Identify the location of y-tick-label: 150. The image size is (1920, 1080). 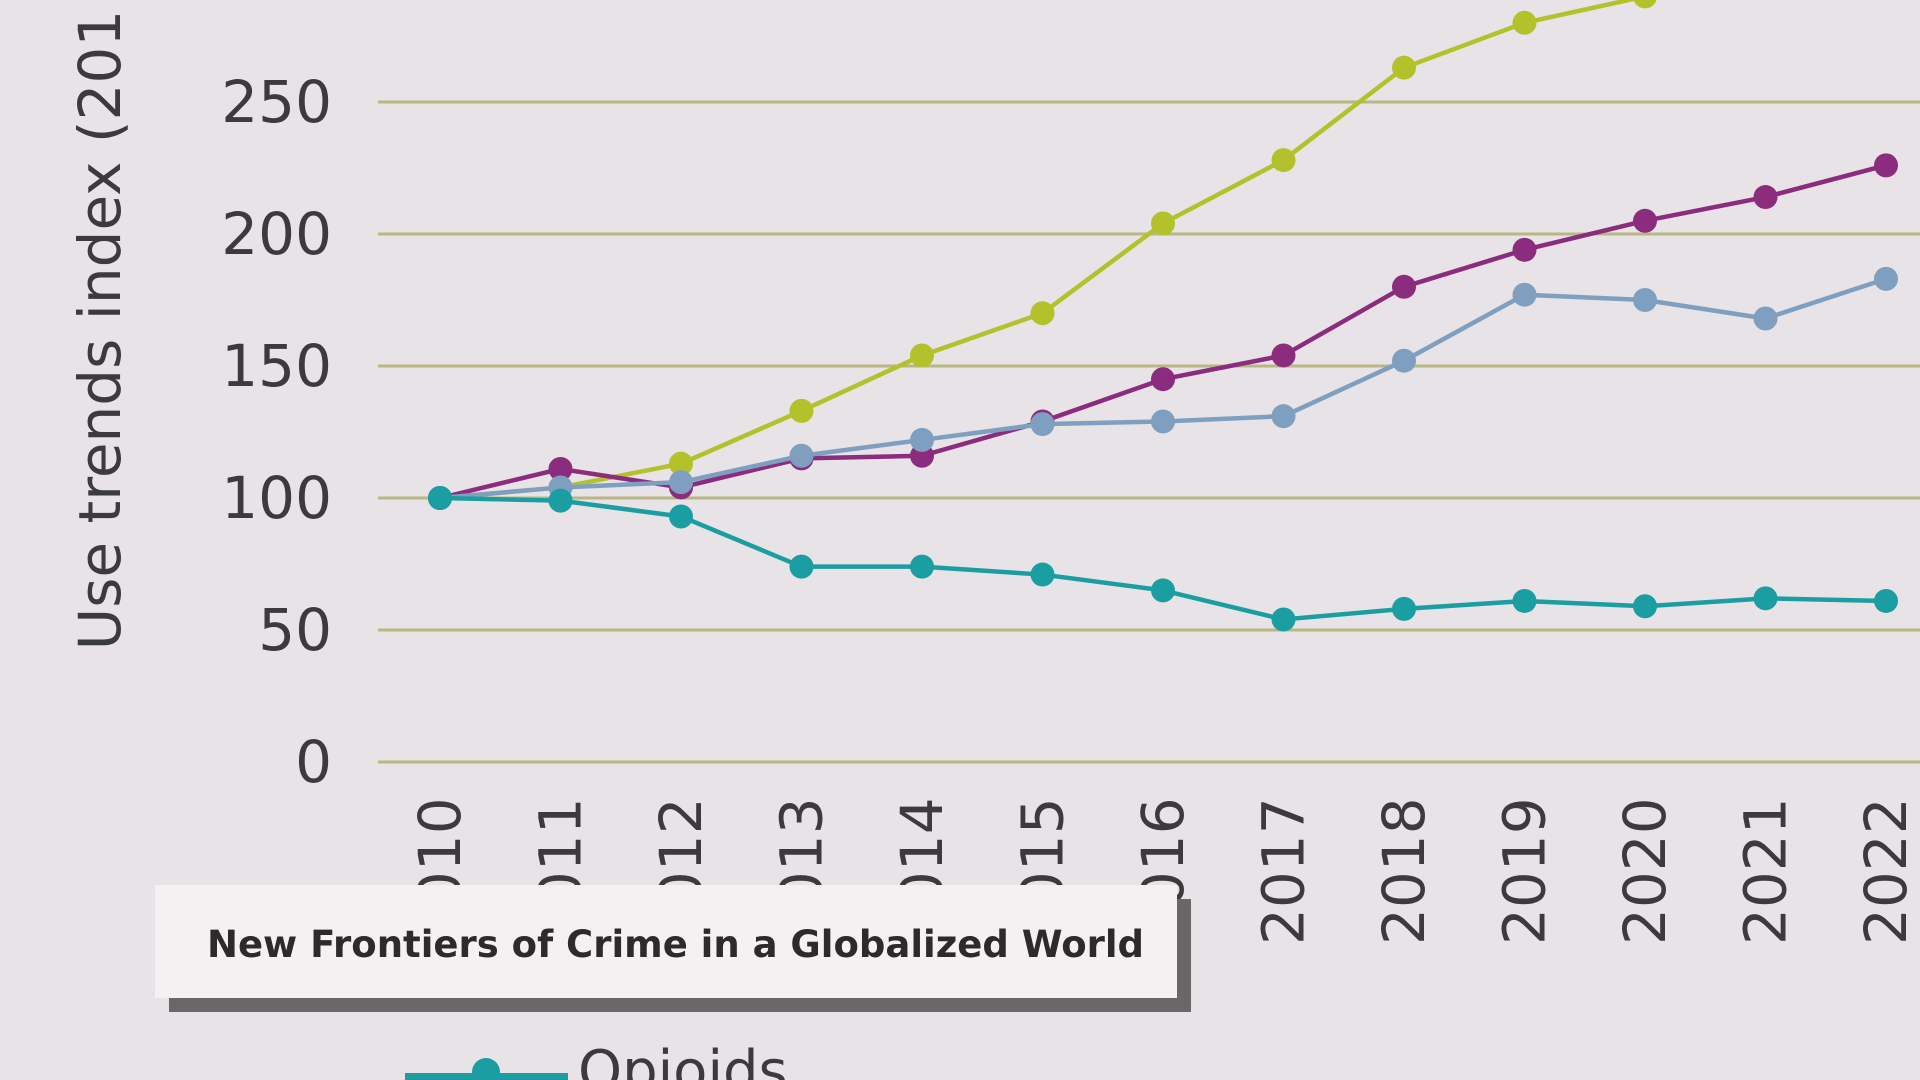
(276, 366).